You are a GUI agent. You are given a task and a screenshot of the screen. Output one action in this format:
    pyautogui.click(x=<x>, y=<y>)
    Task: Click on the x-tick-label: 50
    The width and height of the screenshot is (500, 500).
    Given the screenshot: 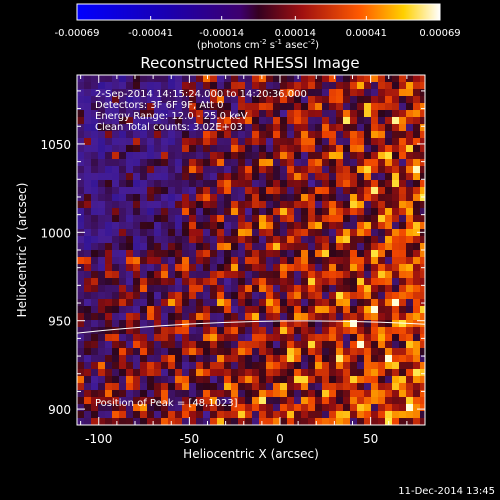 What is the action you would take?
    pyautogui.click(x=370, y=439)
    